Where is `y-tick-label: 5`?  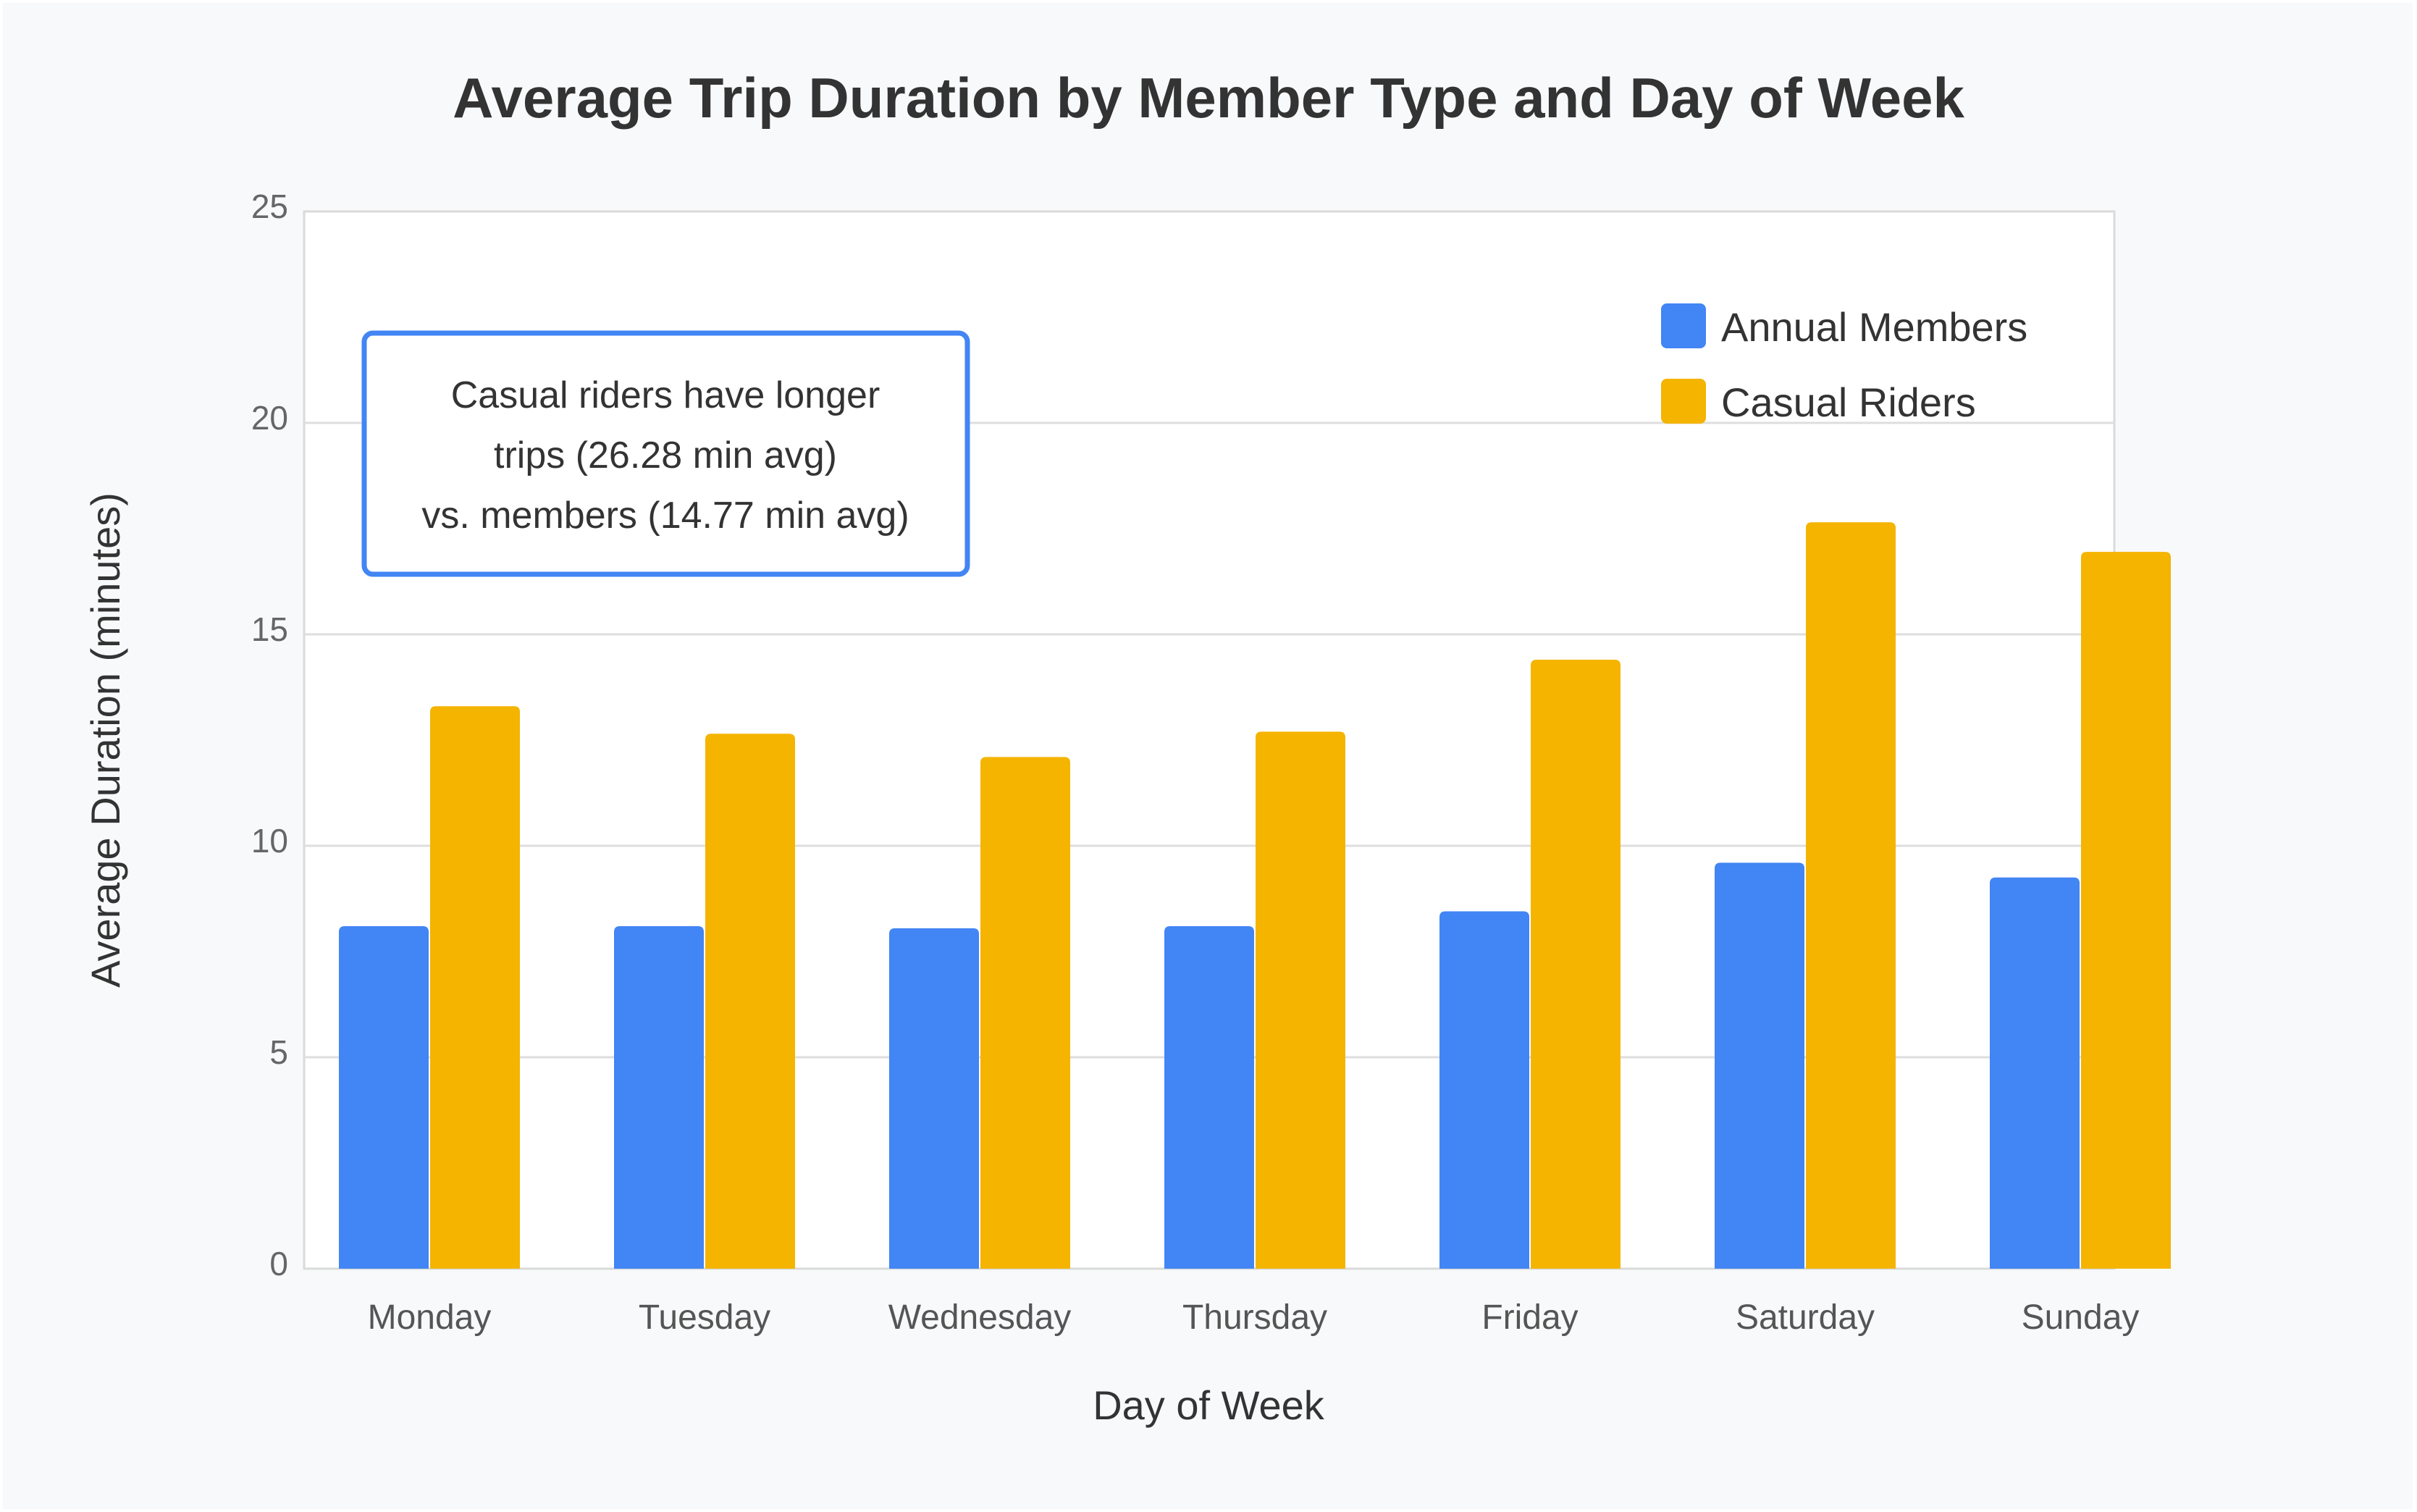 y-tick-label: 5 is located at coordinates (278, 1052).